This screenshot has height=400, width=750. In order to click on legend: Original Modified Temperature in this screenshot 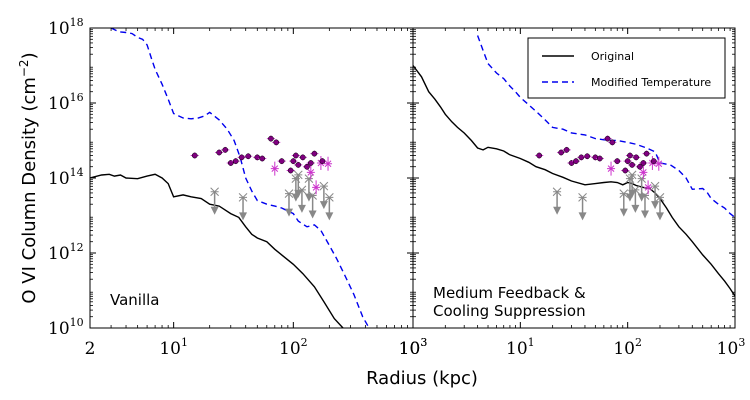, I will do `click(626, 68)`.